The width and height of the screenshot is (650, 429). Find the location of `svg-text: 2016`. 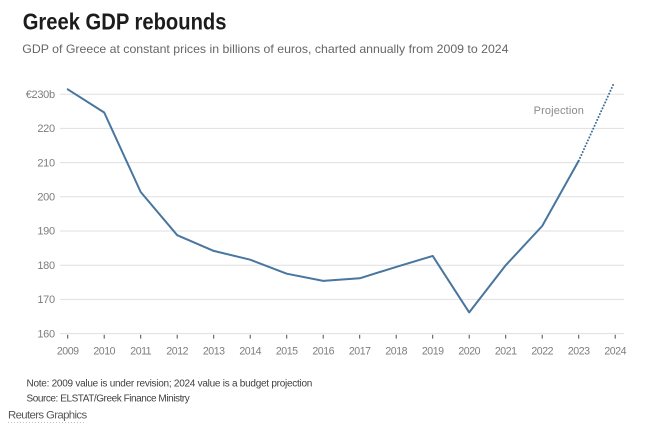

svg-text: 2016 is located at coordinates (323, 352).